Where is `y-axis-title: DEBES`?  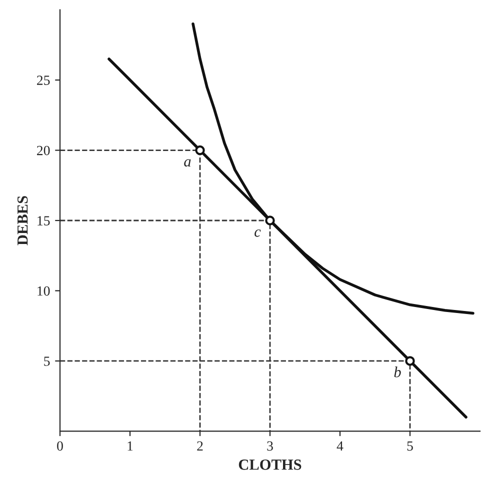 y-axis-title: DEBES is located at coordinates (22, 221).